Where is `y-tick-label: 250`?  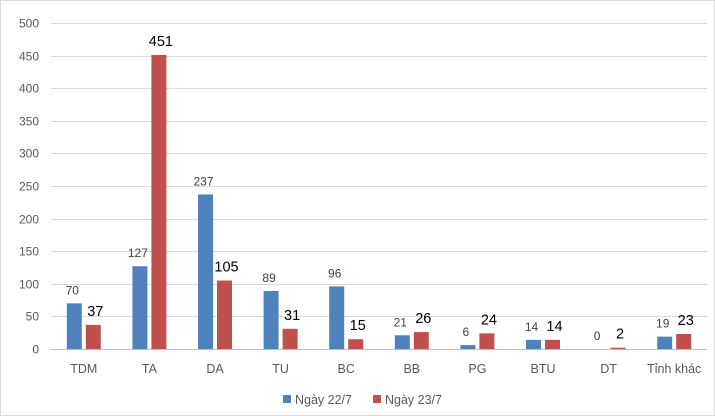
y-tick-label: 250 is located at coordinates (29, 187).